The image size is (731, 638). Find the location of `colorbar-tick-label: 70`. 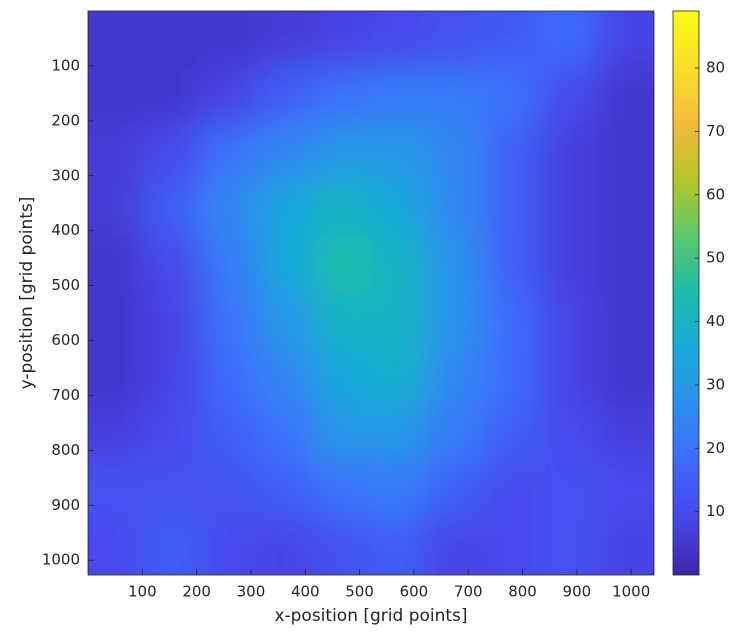

colorbar-tick-label: 70 is located at coordinates (715, 131).